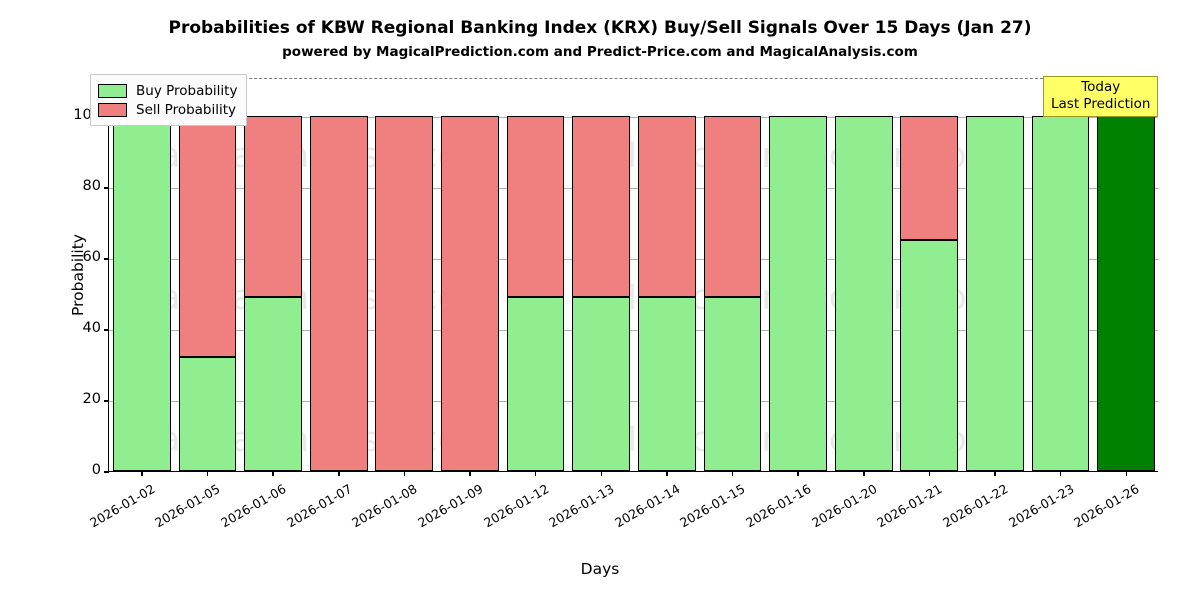 This screenshot has width=1200, height=600. Describe the element at coordinates (112, 109) in the screenshot. I see `legend-swatch-sell` at that location.